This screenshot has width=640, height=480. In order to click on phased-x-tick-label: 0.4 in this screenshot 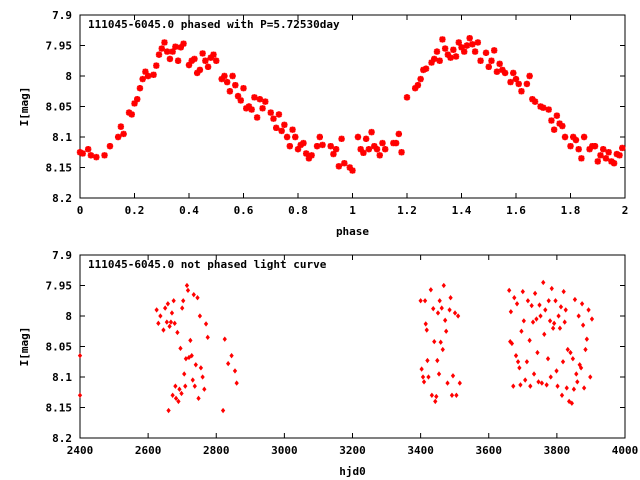, I will do `click(189, 210)`.